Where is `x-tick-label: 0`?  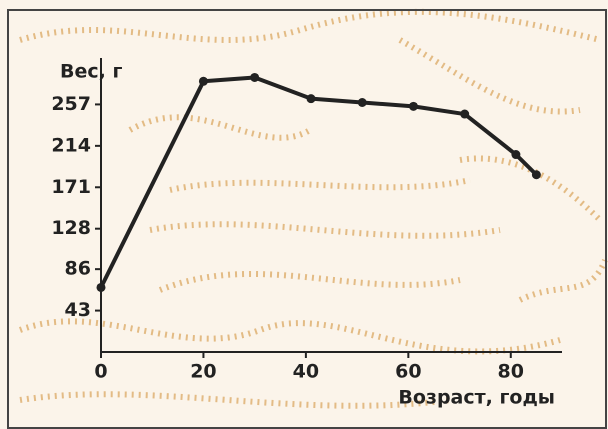 x-tick-label: 0 is located at coordinates (100, 372).